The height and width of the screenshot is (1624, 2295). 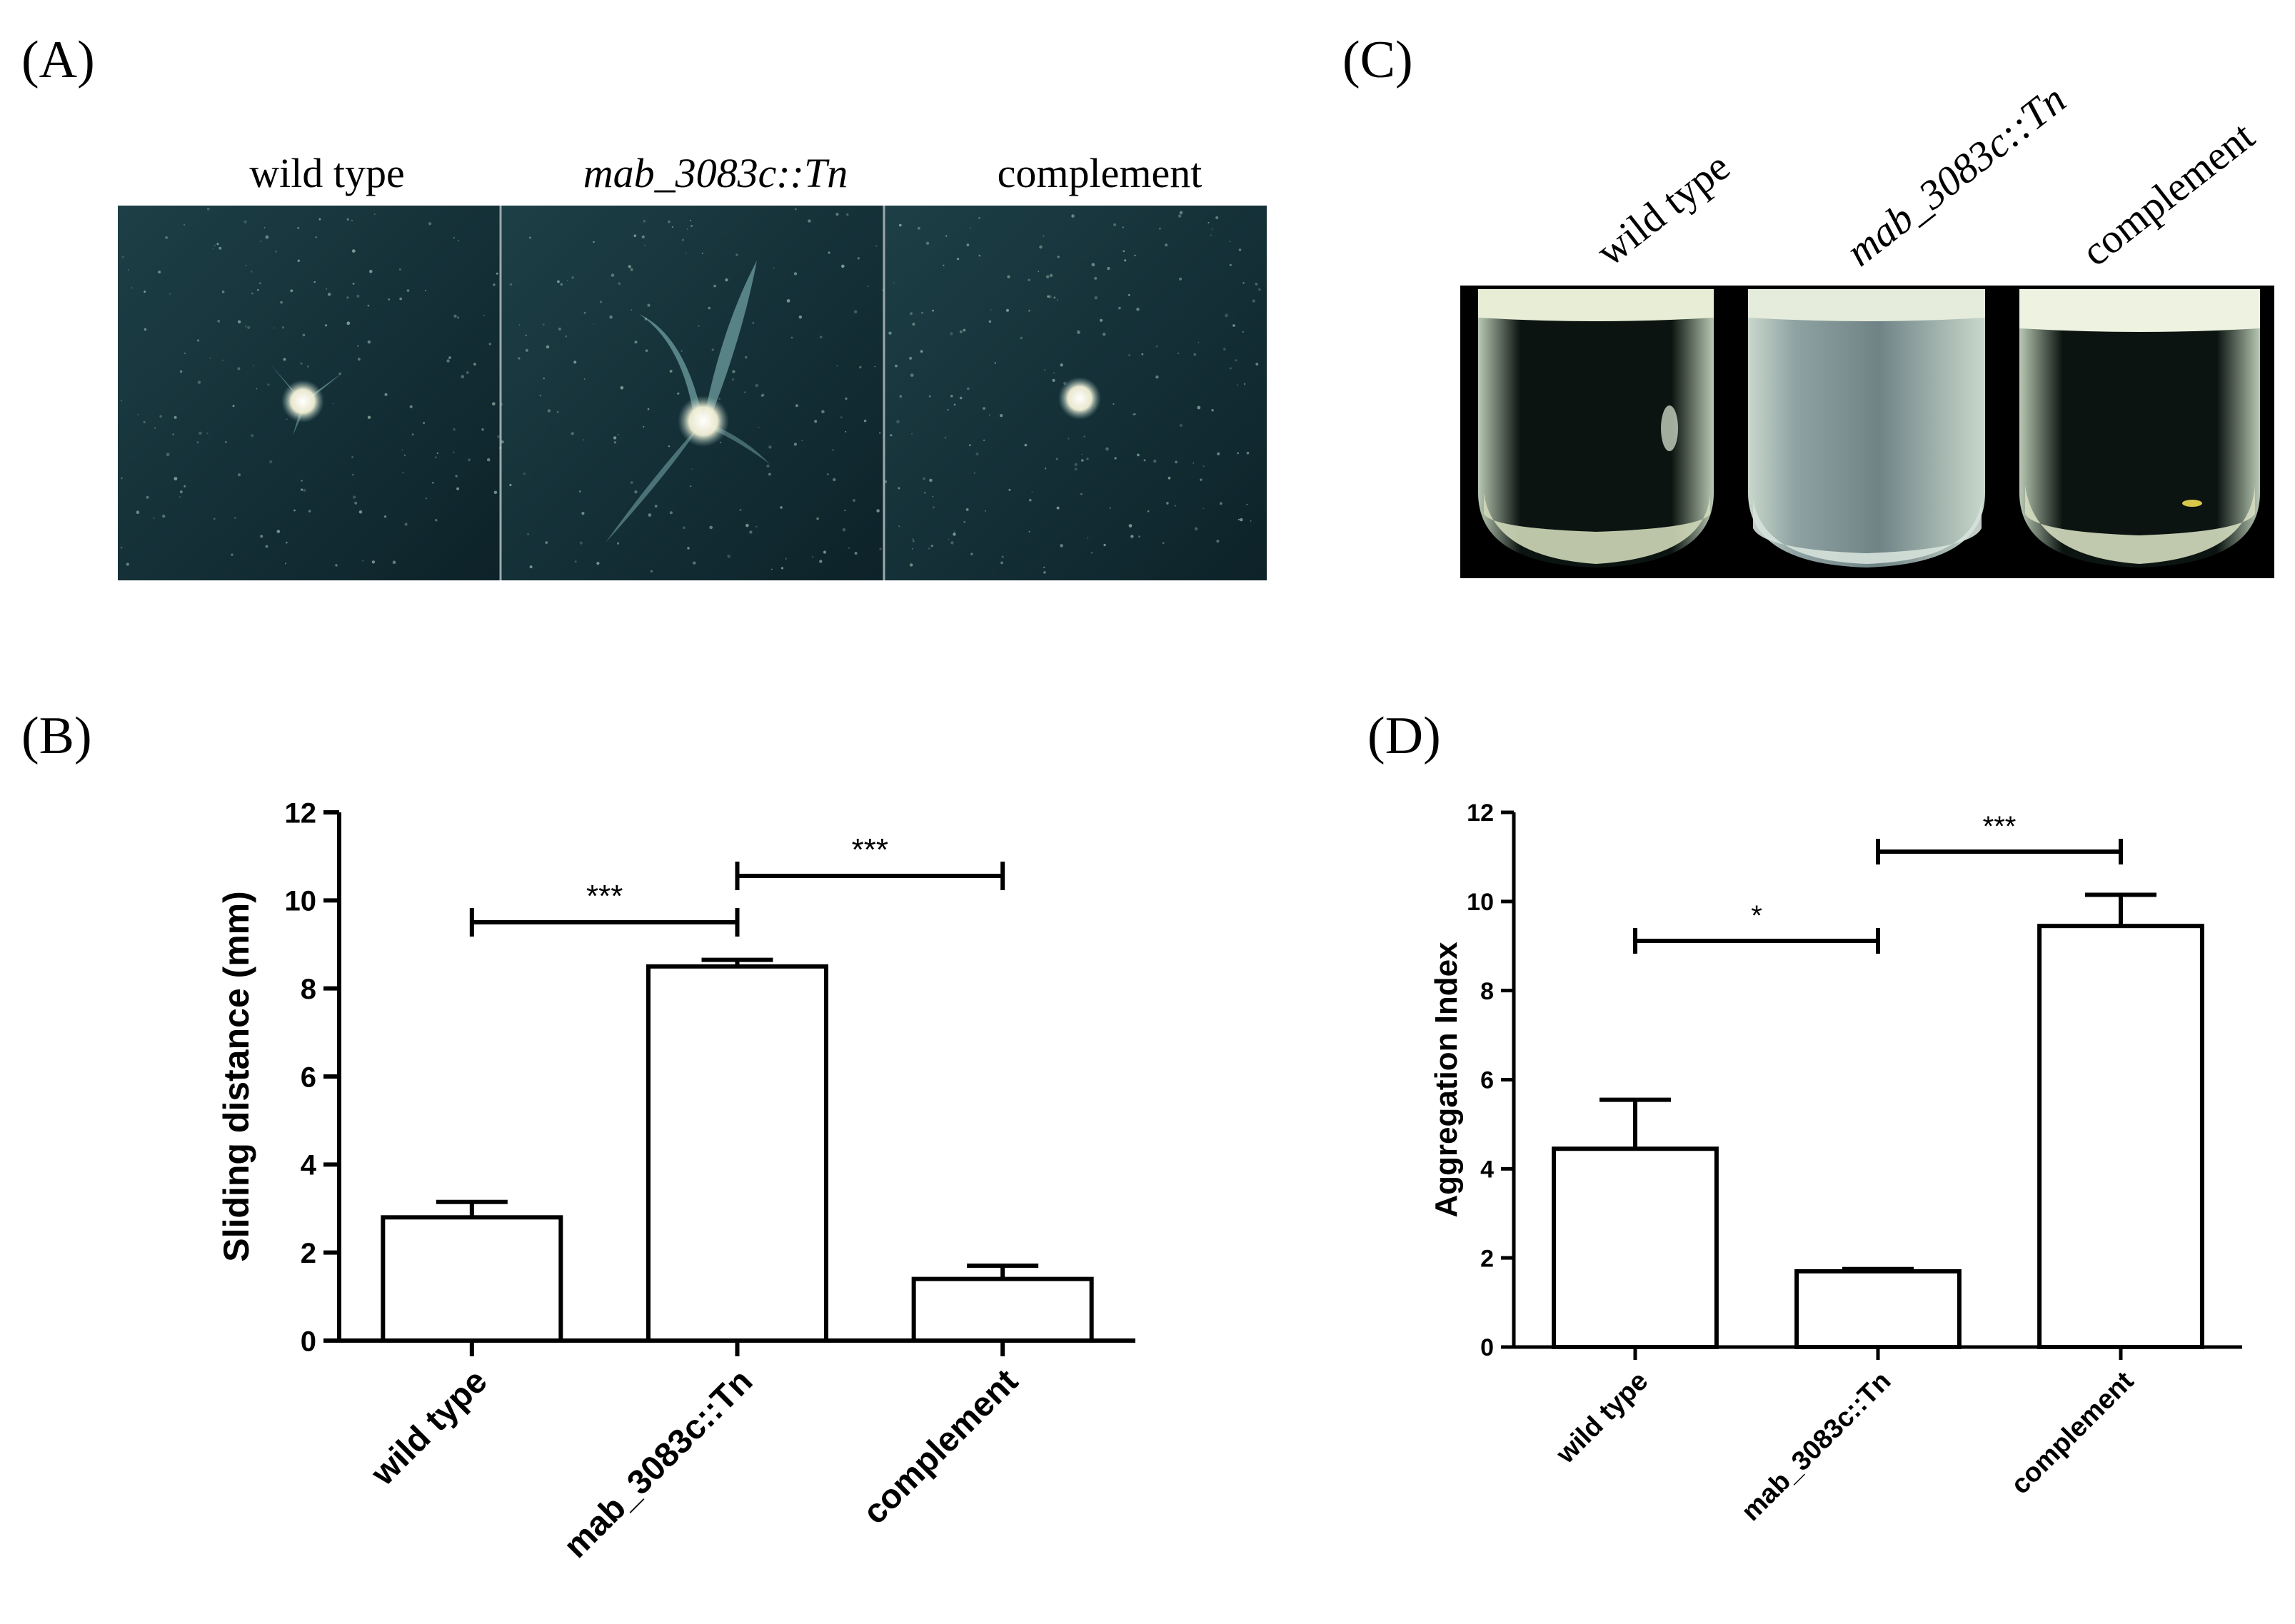 What do you see at coordinates (940, 1446) in the screenshot?
I see `x-tick-label: complement` at bounding box center [940, 1446].